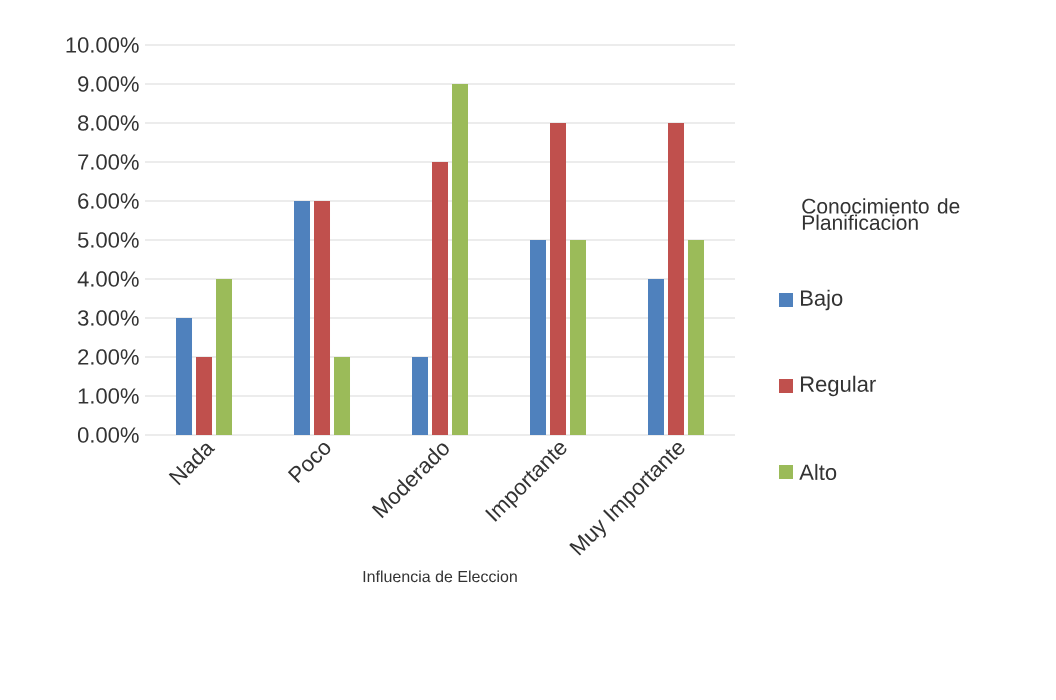  I want to click on legend-title: Conocimiento de Planificacion, so click(881, 214).